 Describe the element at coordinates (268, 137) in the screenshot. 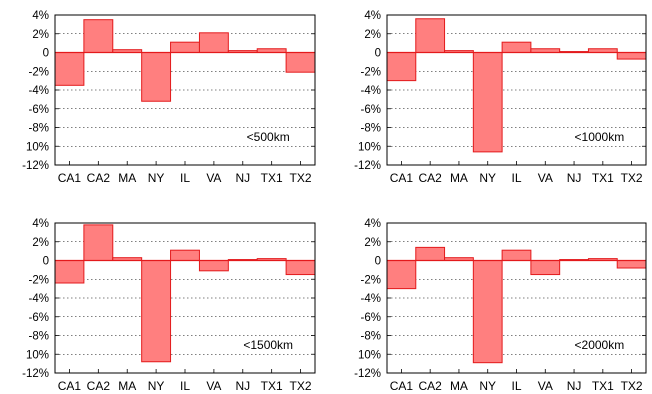

I see `annotation-label: <500km` at that location.